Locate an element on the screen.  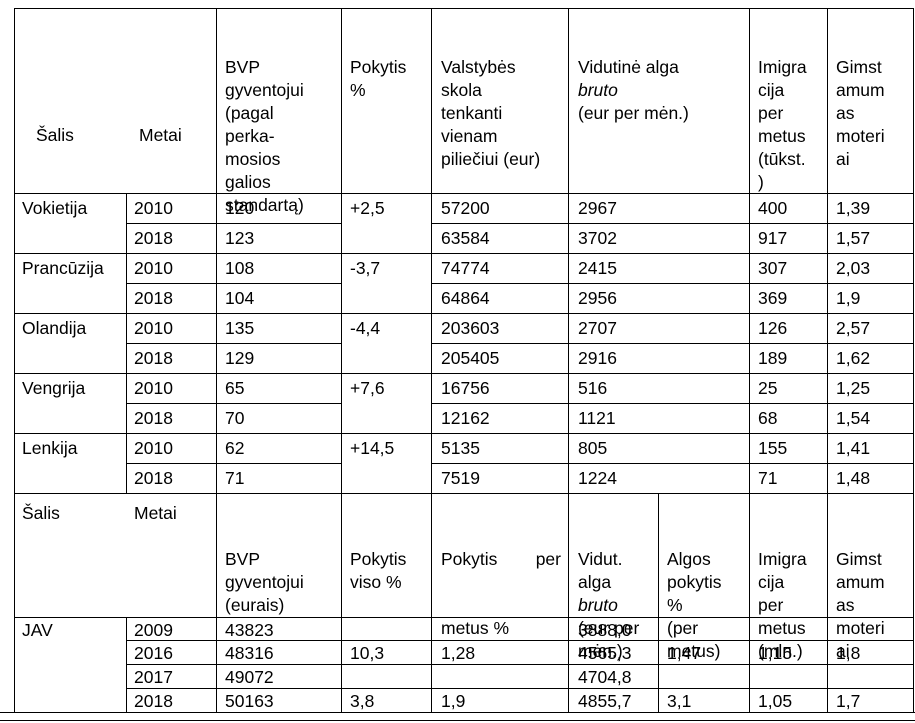
cell-year: 2017 is located at coordinates (153, 677).